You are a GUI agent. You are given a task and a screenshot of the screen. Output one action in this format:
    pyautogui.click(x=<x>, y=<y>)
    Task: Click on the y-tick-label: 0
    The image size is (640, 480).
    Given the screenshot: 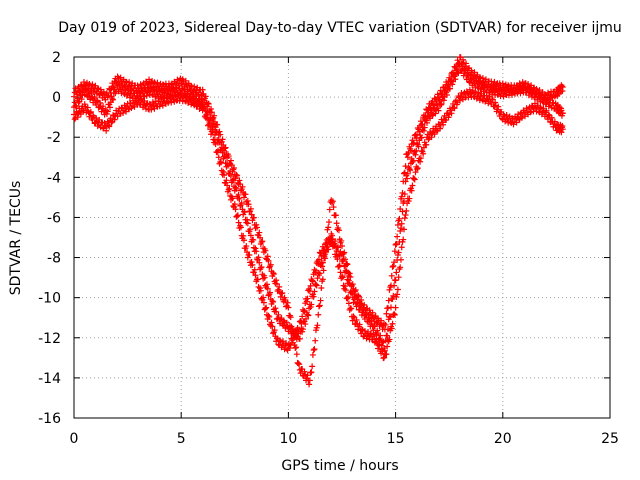 What is the action you would take?
    pyautogui.click(x=56, y=98)
    